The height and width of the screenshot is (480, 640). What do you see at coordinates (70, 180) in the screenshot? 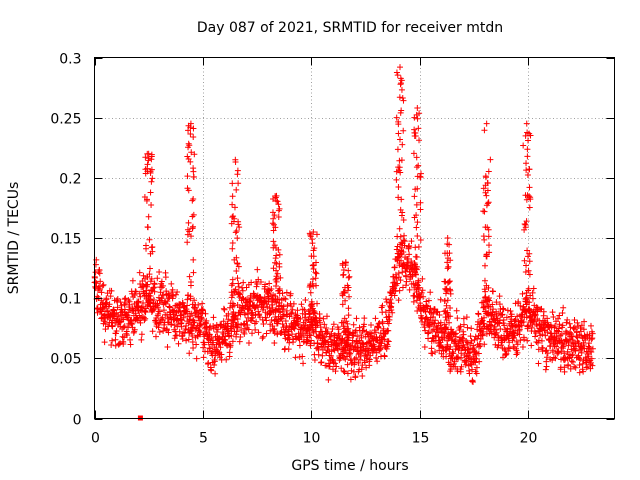
I see `y-tick-label: 0.2` at bounding box center [70, 180].